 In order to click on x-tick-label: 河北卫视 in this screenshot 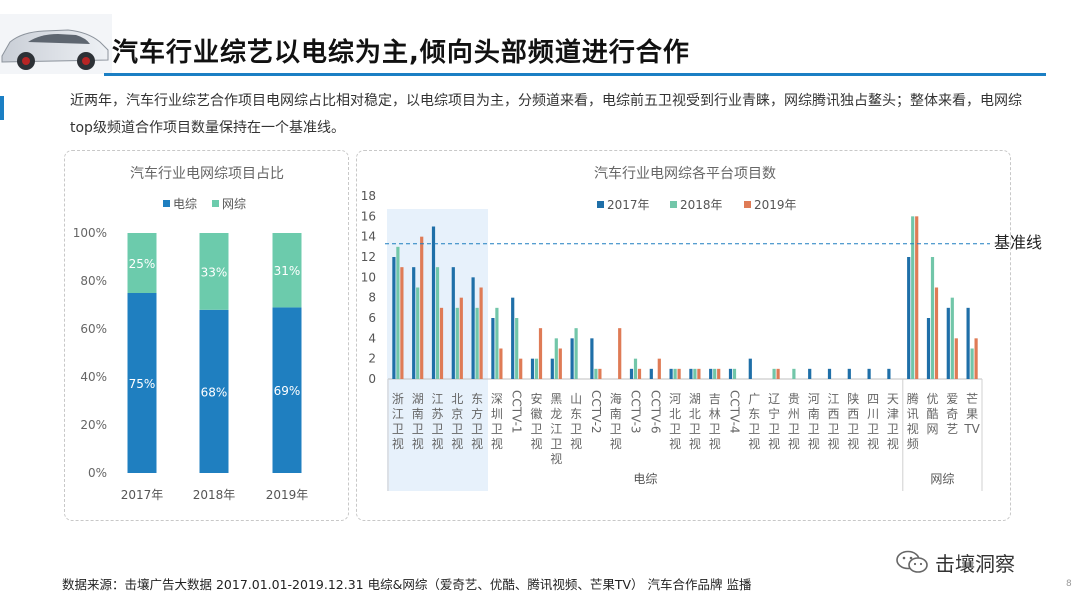, I will do `click(675, 421)`.